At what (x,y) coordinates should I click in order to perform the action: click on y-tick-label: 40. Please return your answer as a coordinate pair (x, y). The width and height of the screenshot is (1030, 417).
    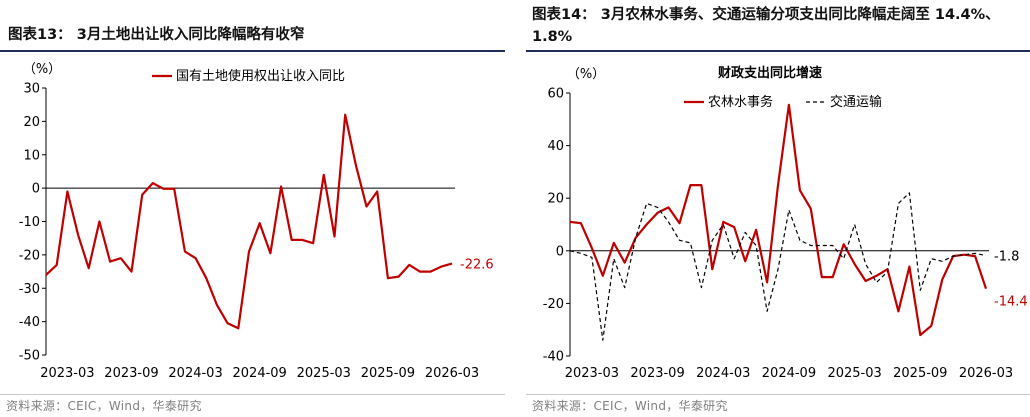
    Looking at the image, I should click on (555, 146).